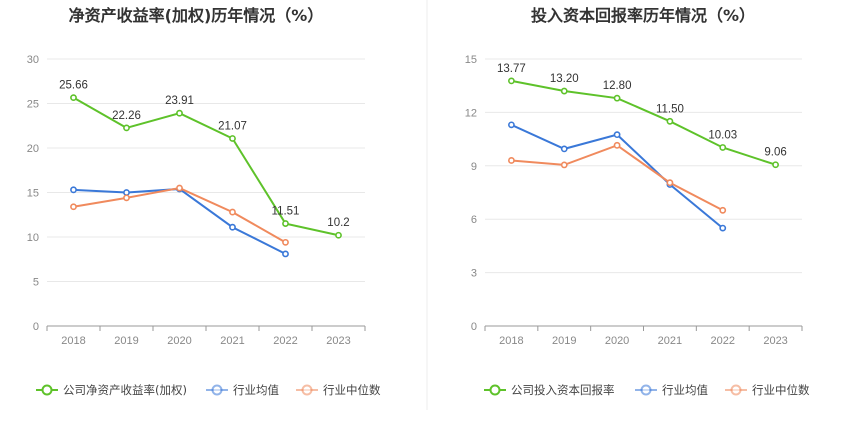 The width and height of the screenshot is (850, 437). What do you see at coordinates (511, 69) in the screenshot?
I see `data-label: 13.77` at bounding box center [511, 69].